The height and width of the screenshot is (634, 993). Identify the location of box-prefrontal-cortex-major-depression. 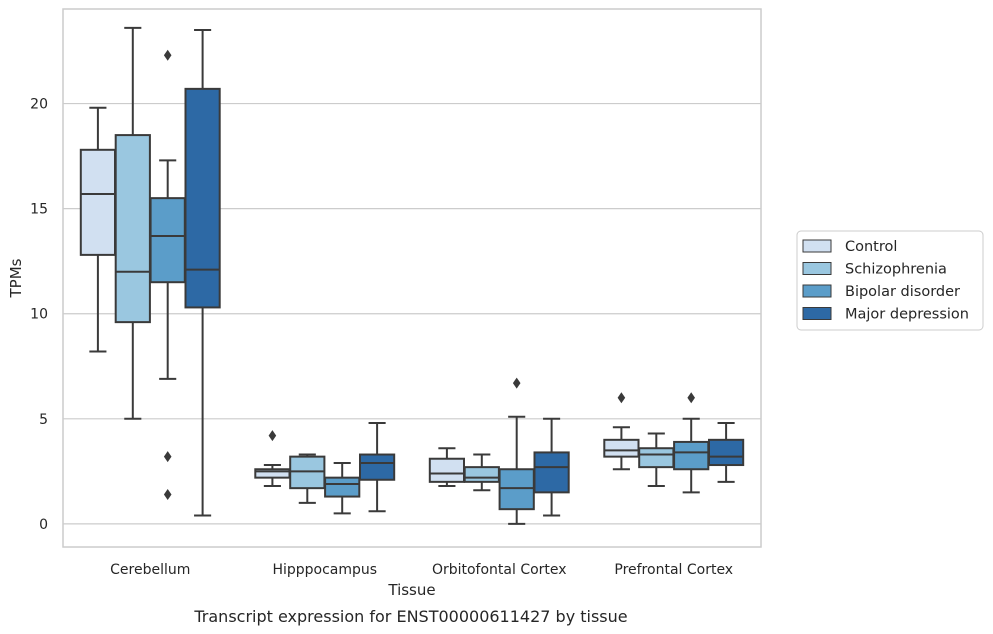
(726, 452).